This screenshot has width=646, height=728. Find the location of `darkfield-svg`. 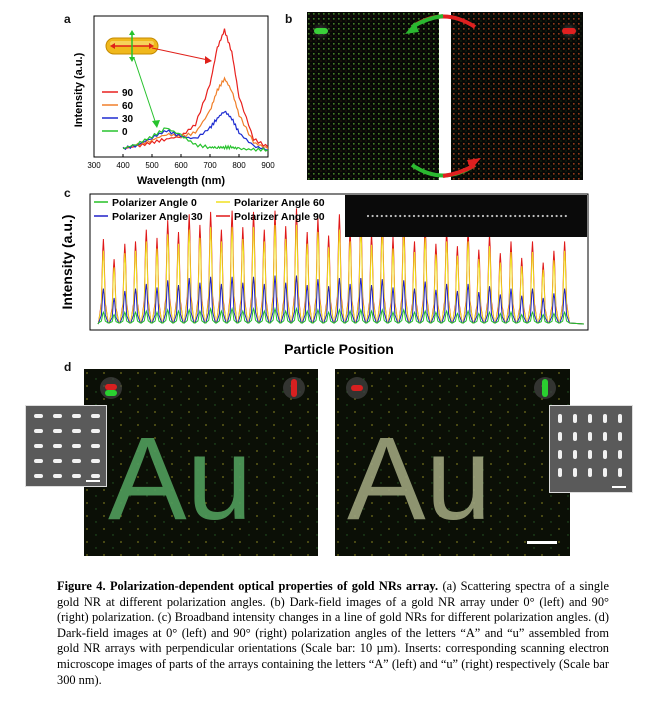

darkfield-svg is located at coordinates (445, 96).